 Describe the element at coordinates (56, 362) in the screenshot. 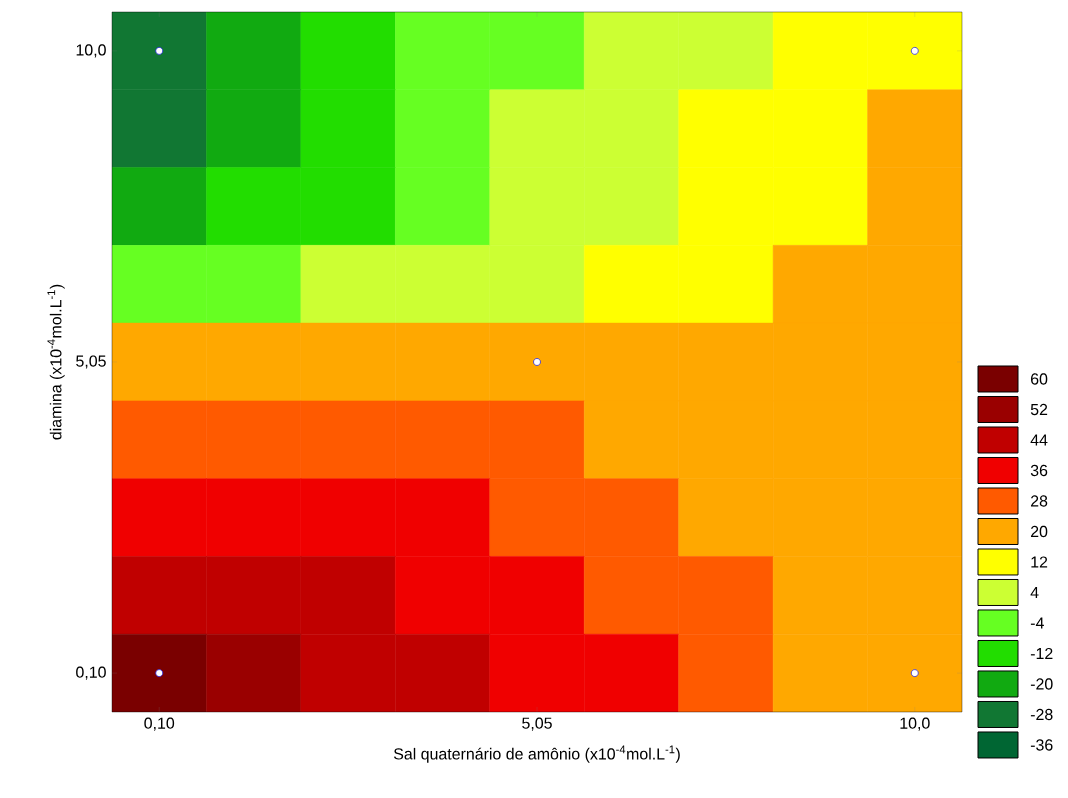

I see `y-axis-title: diamina (x10$^{-4}$mol.L$^{-1}$)` at that location.